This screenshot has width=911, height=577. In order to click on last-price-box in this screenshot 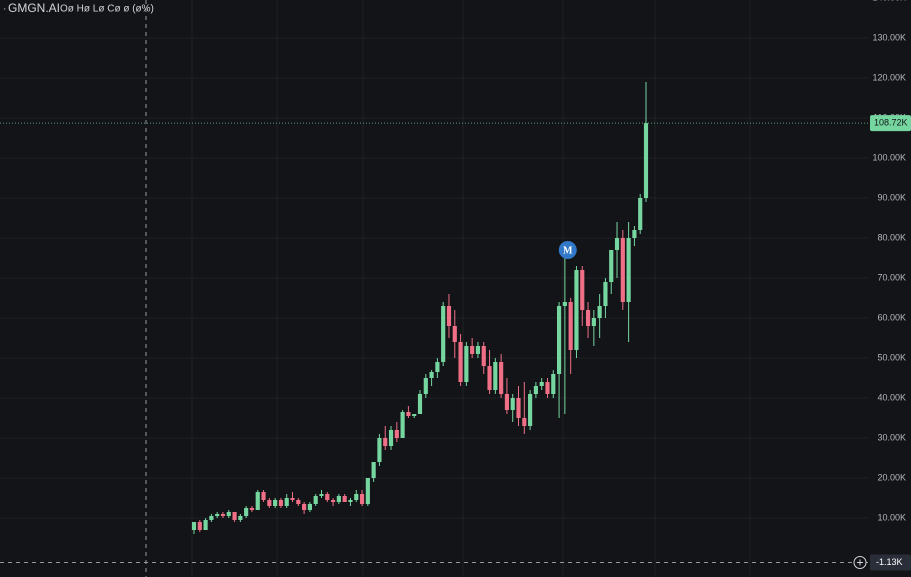, I will do `click(890, 123)`.